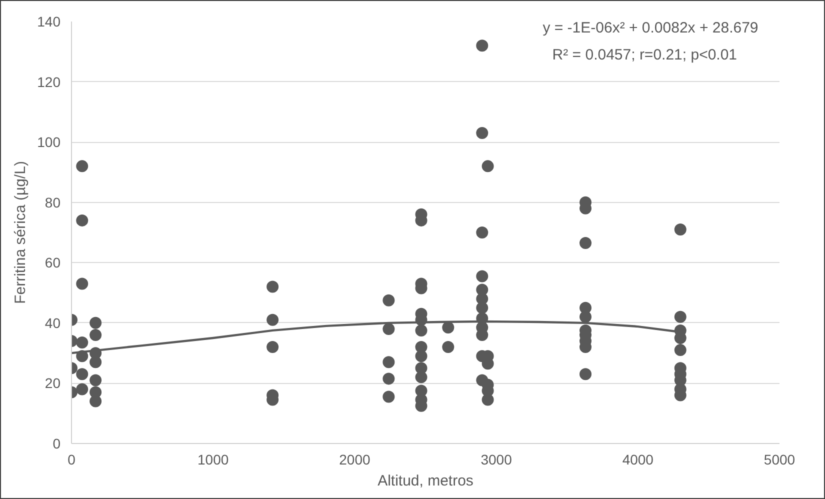 Image resolution: width=825 pixels, height=499 pixels. Describe the element at coordinates (650, 28) in the screenshot. I see `annotation: y = -1E-06x² + 0.0082x + 28.679` at that location.